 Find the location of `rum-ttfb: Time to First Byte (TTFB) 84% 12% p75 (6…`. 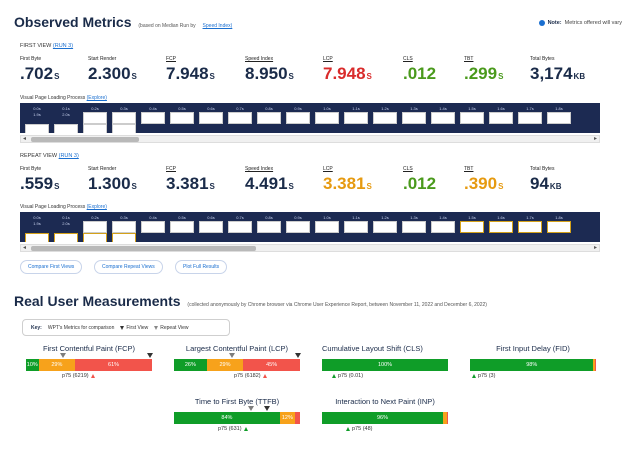

rum-ttfb: Time to First Byte (TTFB) 84% 12% p75 (6… is located at coordinates (237, 419).